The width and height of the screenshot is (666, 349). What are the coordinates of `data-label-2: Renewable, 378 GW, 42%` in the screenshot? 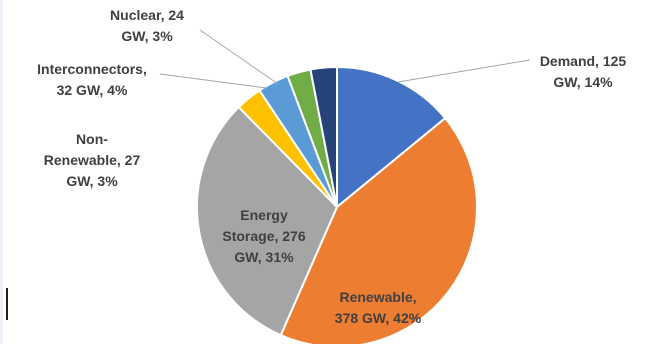 It's located at (378, 307).